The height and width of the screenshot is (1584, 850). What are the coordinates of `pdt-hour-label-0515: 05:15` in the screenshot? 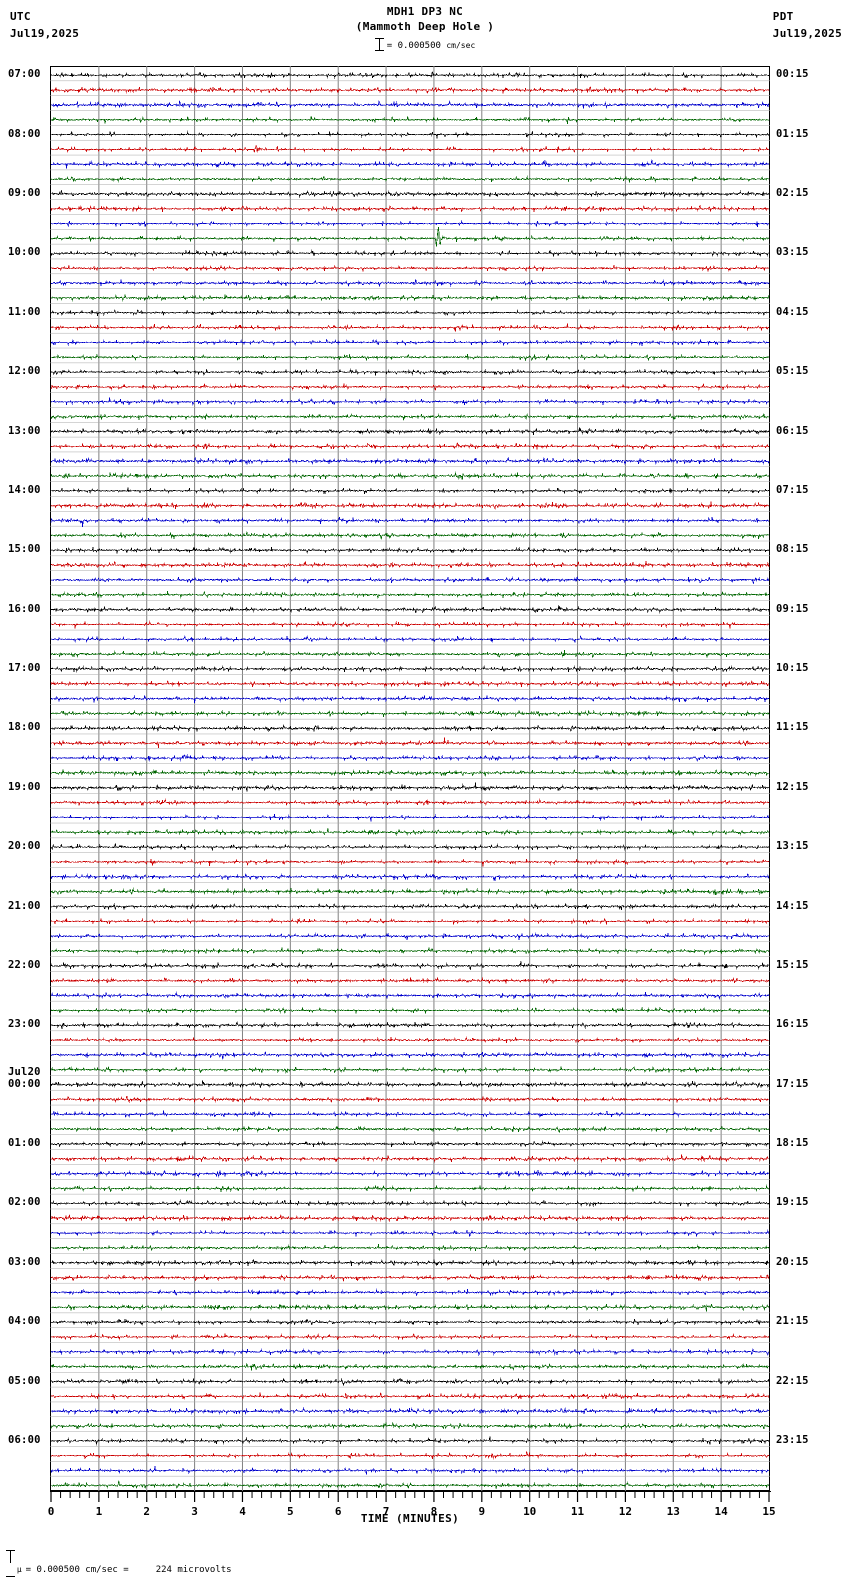 It's located at (792, 371).